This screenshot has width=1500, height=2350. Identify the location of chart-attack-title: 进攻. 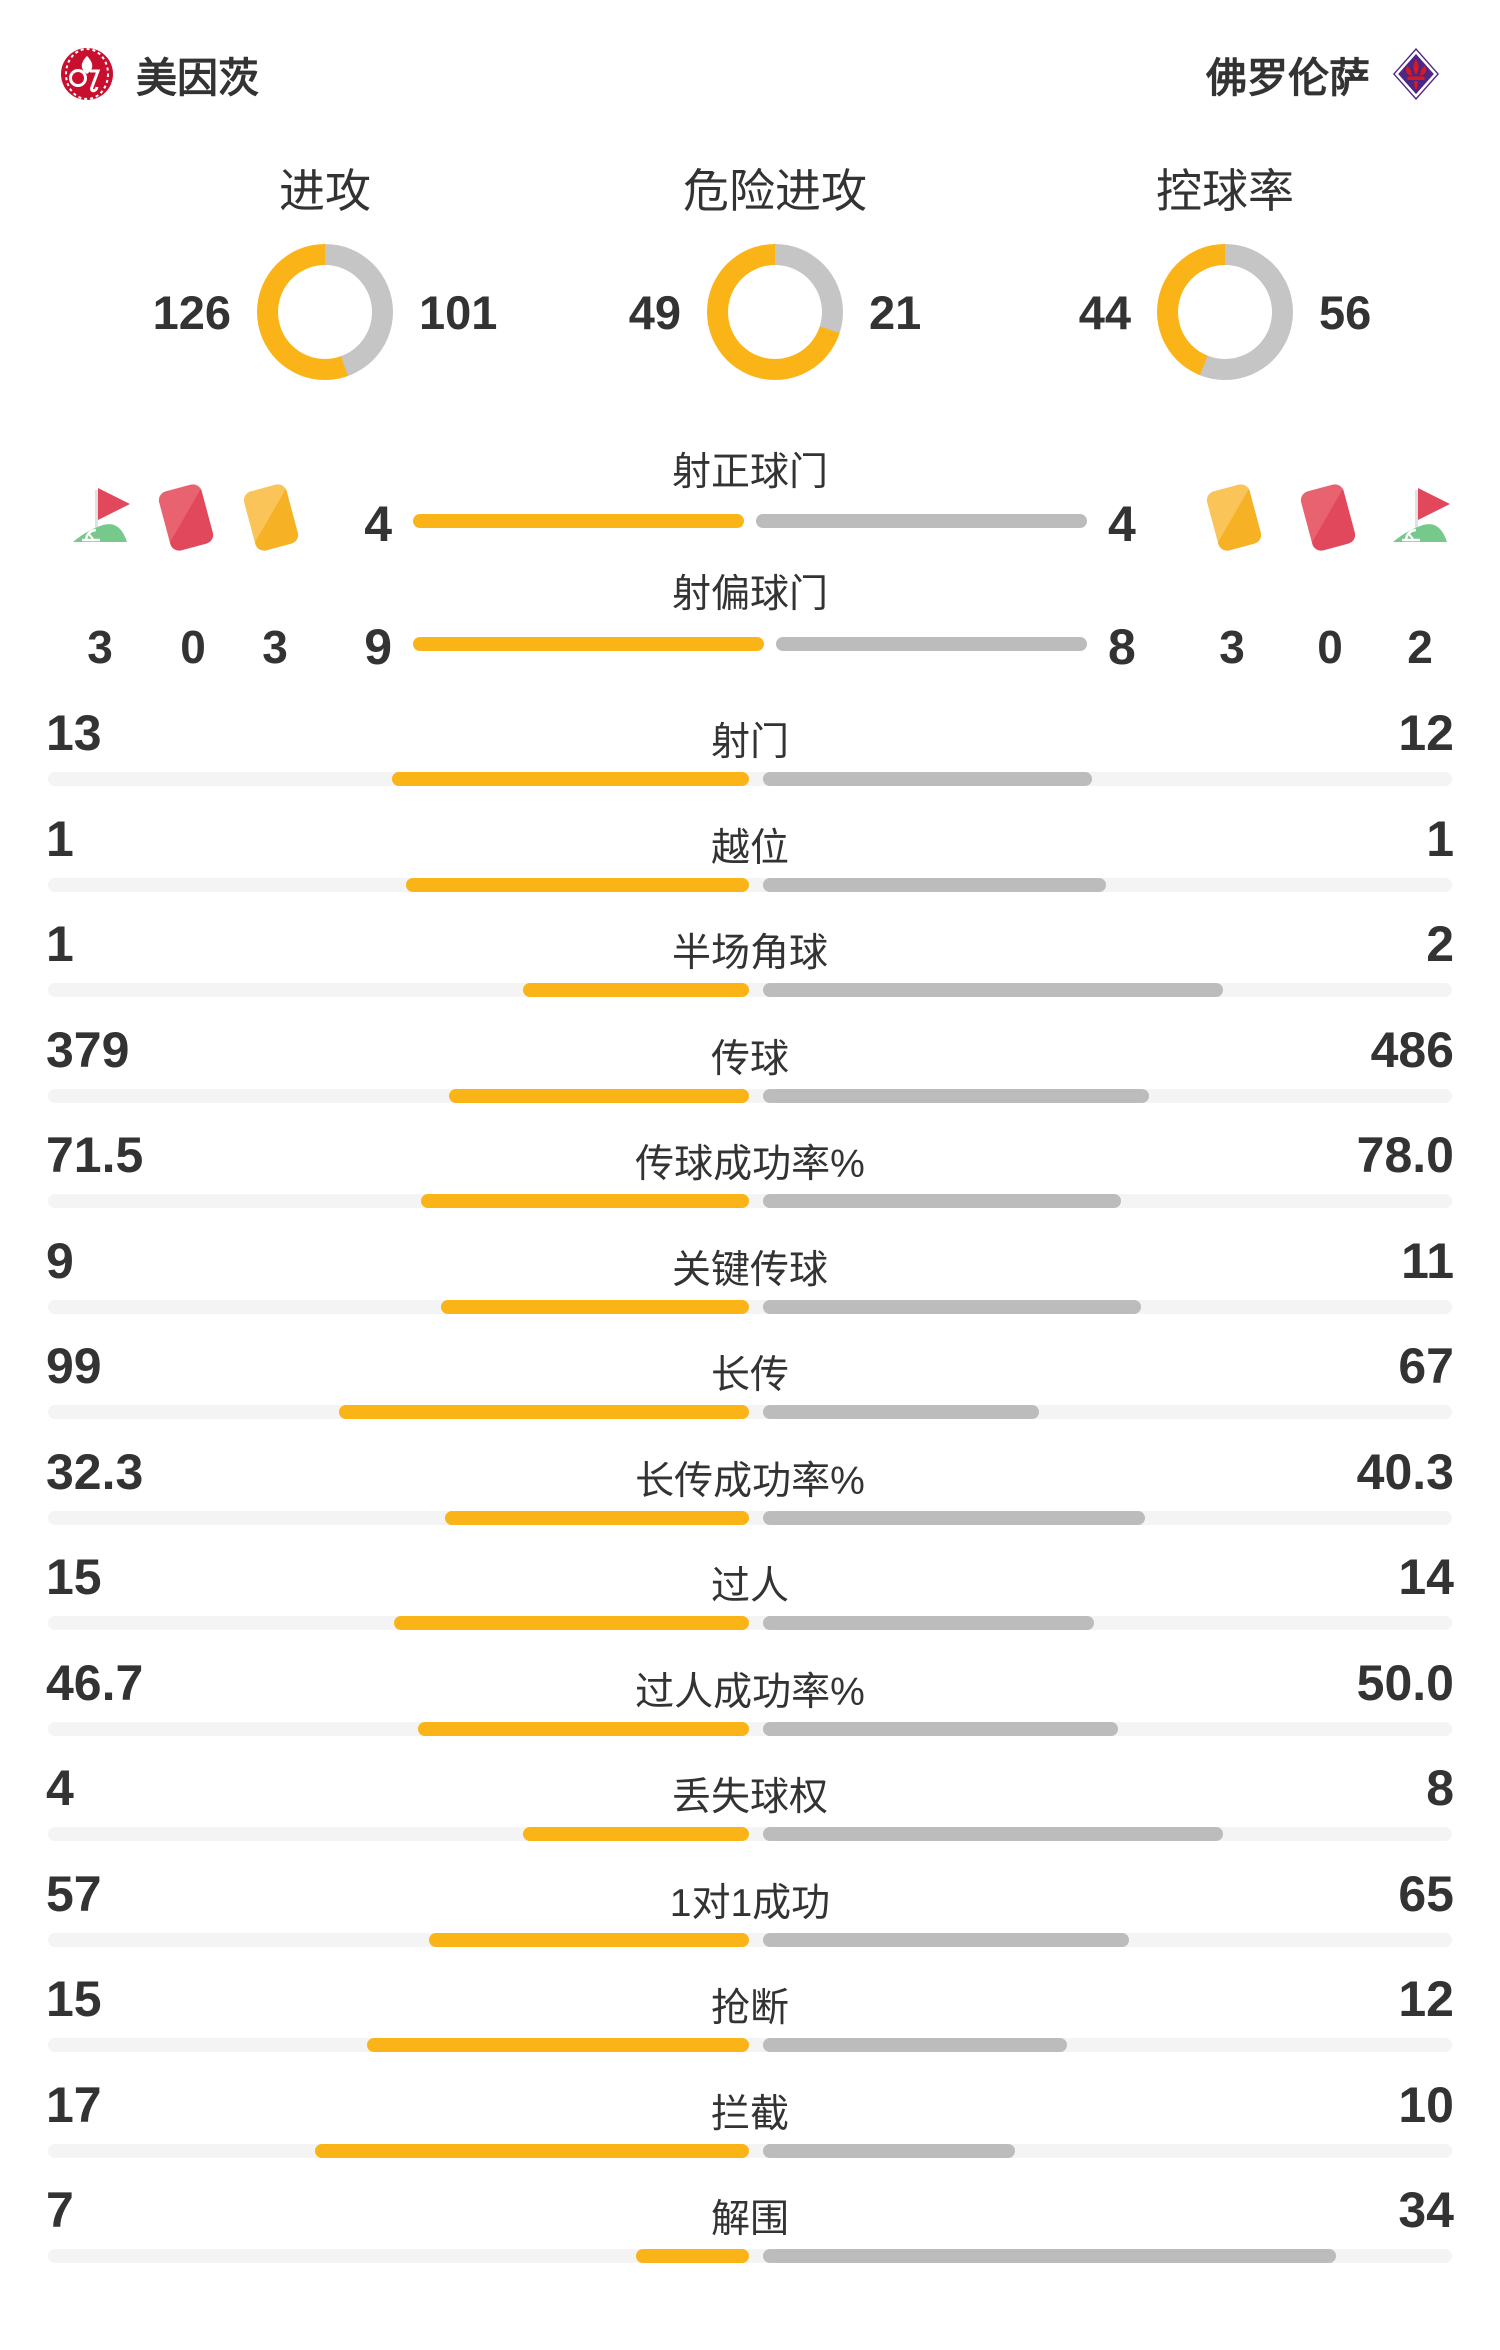
(325, 191).